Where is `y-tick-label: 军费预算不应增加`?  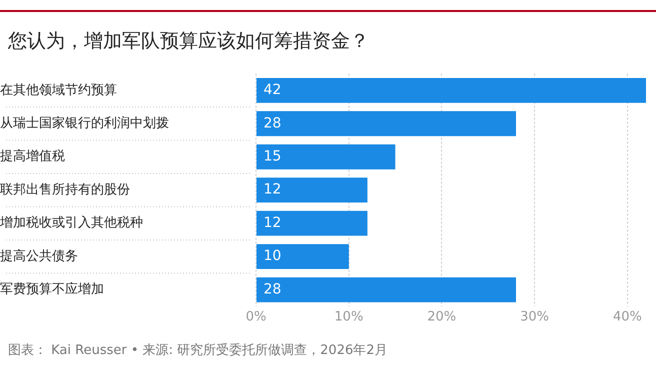 y-tick-label: 军费预算不应增加 is located at coordinates (52, 289).